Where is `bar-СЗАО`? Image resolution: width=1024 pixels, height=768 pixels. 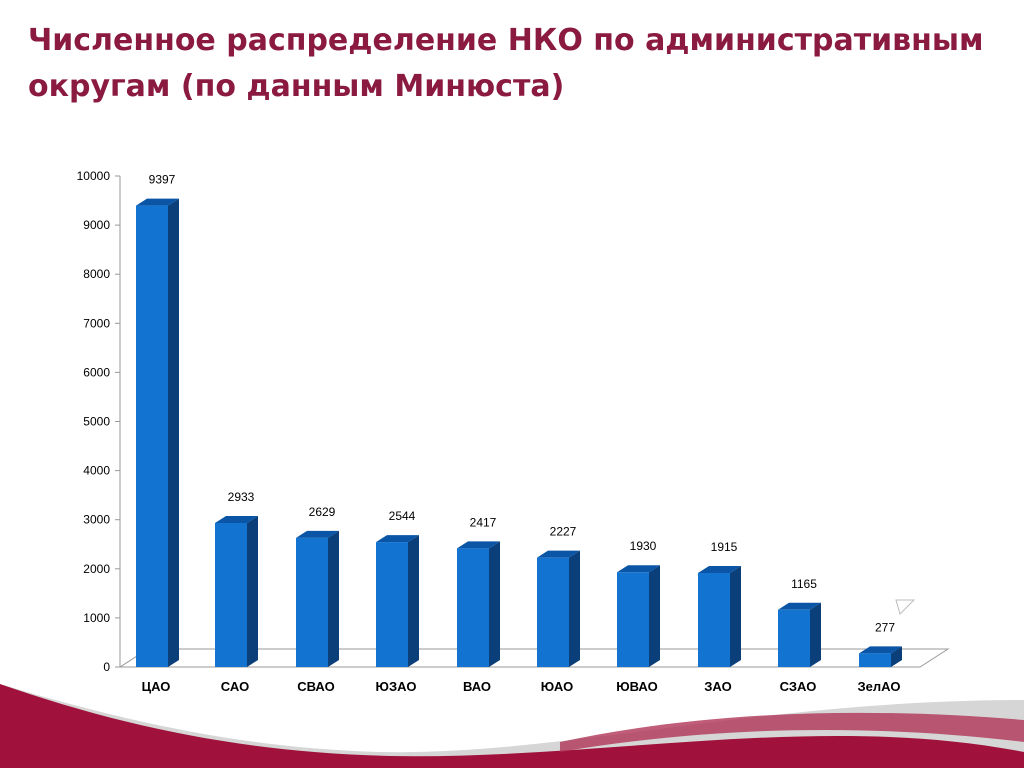 bar-СЗАО is located at coordinates (799, 634).